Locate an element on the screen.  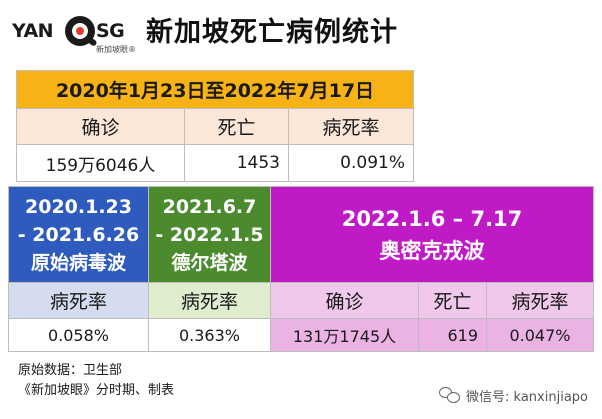
wechat-id: 微信号: kanxinjiapo is located at coordinates (513, 395).